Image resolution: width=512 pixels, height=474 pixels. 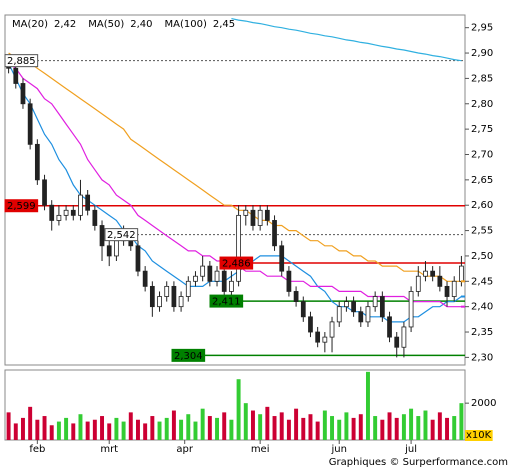 I want to click on level-label: 2,885, so click(x=21, y=61).